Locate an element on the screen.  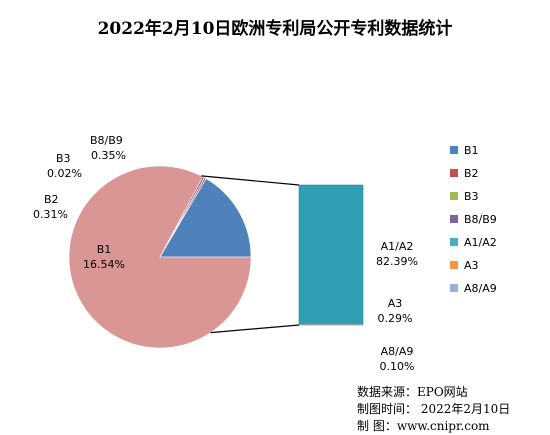
source-line-2: 制图时间： 2022年2月10日 is located at coordinates (433, 409).